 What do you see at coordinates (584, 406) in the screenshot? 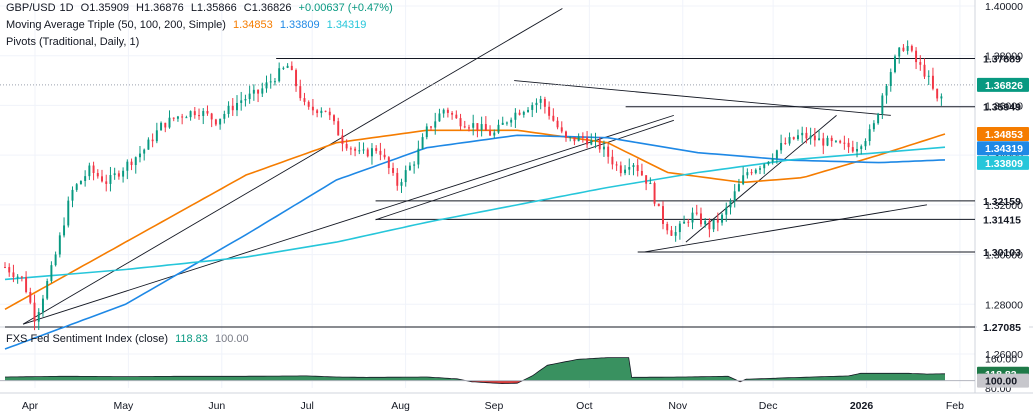
I see `time-tick-label: Oct` at bounding box center [584, 406].